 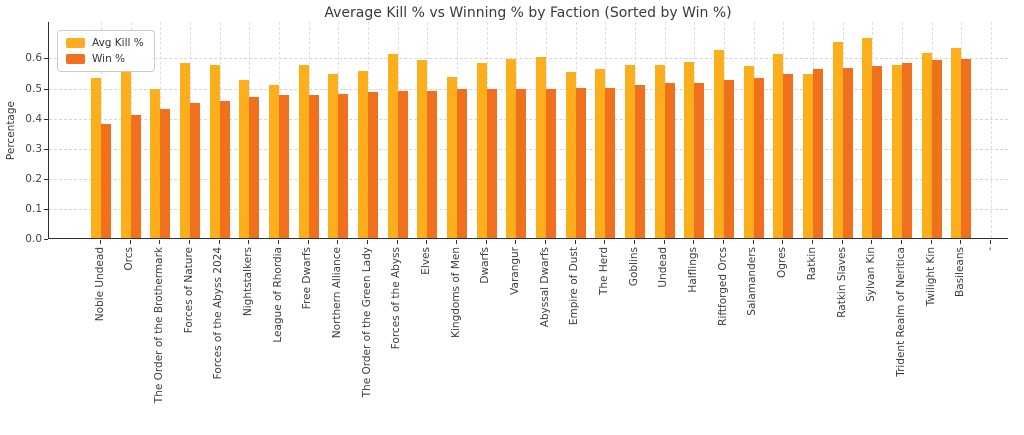 What do you see at coordinates (930, 277) in the screenshot?
I see `x-label: Twilight Kin` at bounding box center [930, 277].